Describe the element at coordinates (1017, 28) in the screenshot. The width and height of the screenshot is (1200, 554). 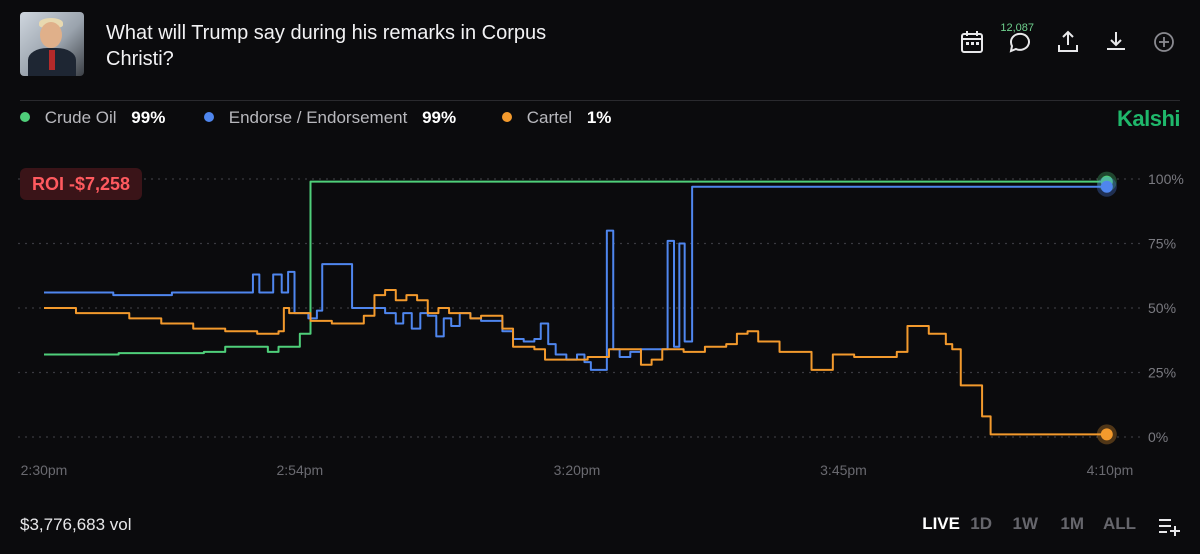
I see `comment-count: 12,087` at that location.